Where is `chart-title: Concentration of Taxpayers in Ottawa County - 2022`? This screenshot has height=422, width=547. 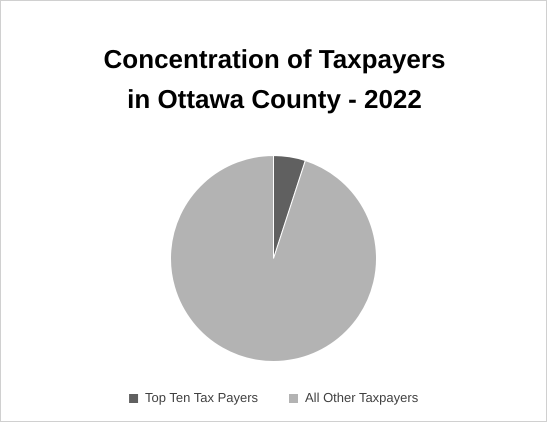
chart-title: Concentration of Taxpayers in Ottawa County - 2022 is located at coordinates (274, 79).